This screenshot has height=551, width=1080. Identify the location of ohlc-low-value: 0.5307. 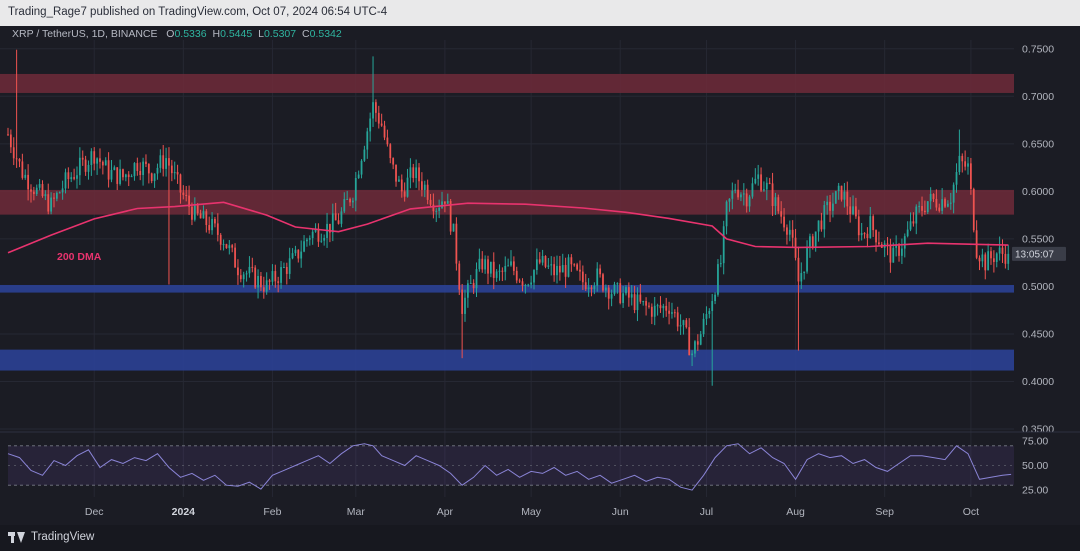
(280, 34).